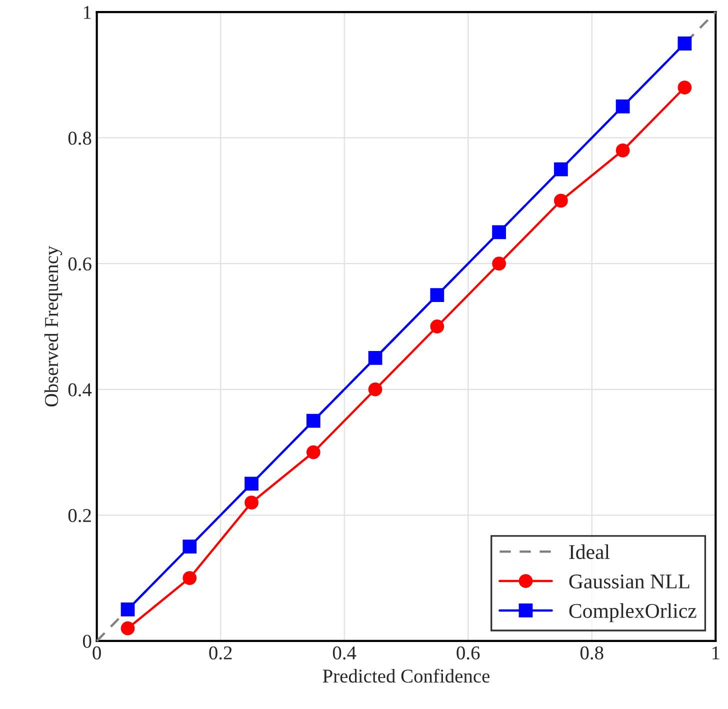  Describe the element at coordinates (87, 12) in the screenshot. I see `y-tick-label: 1` at that location.